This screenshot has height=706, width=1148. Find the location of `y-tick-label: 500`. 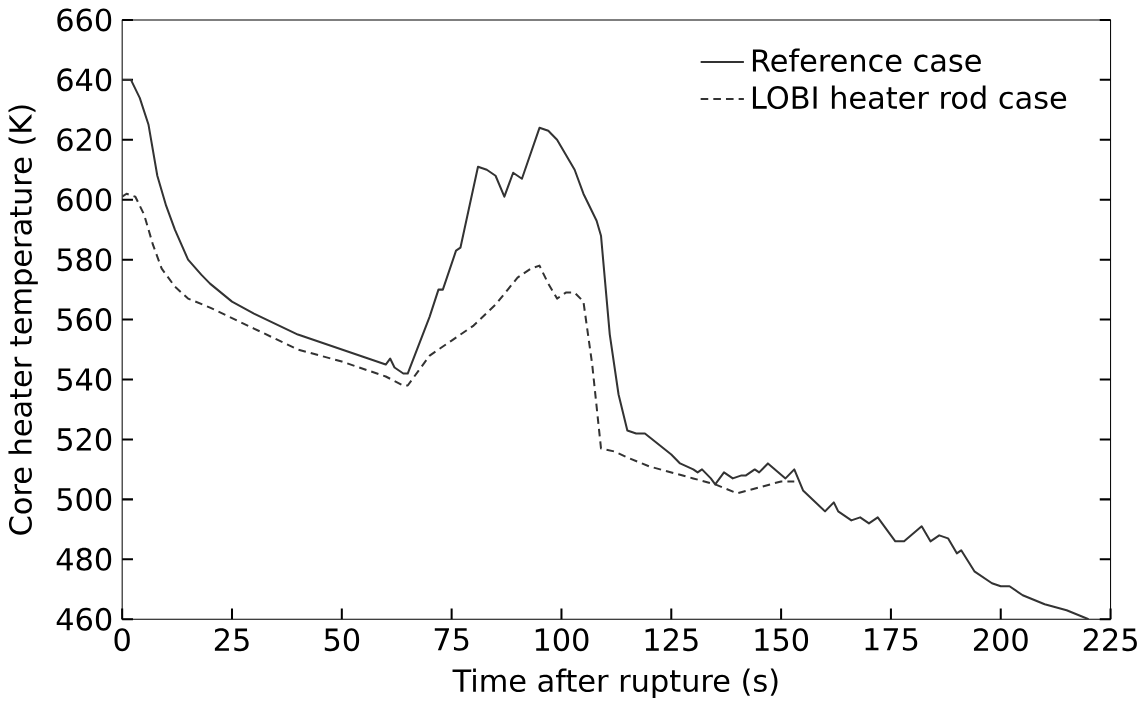

y-tick-label: 500 is located at coordinates (84, 499).